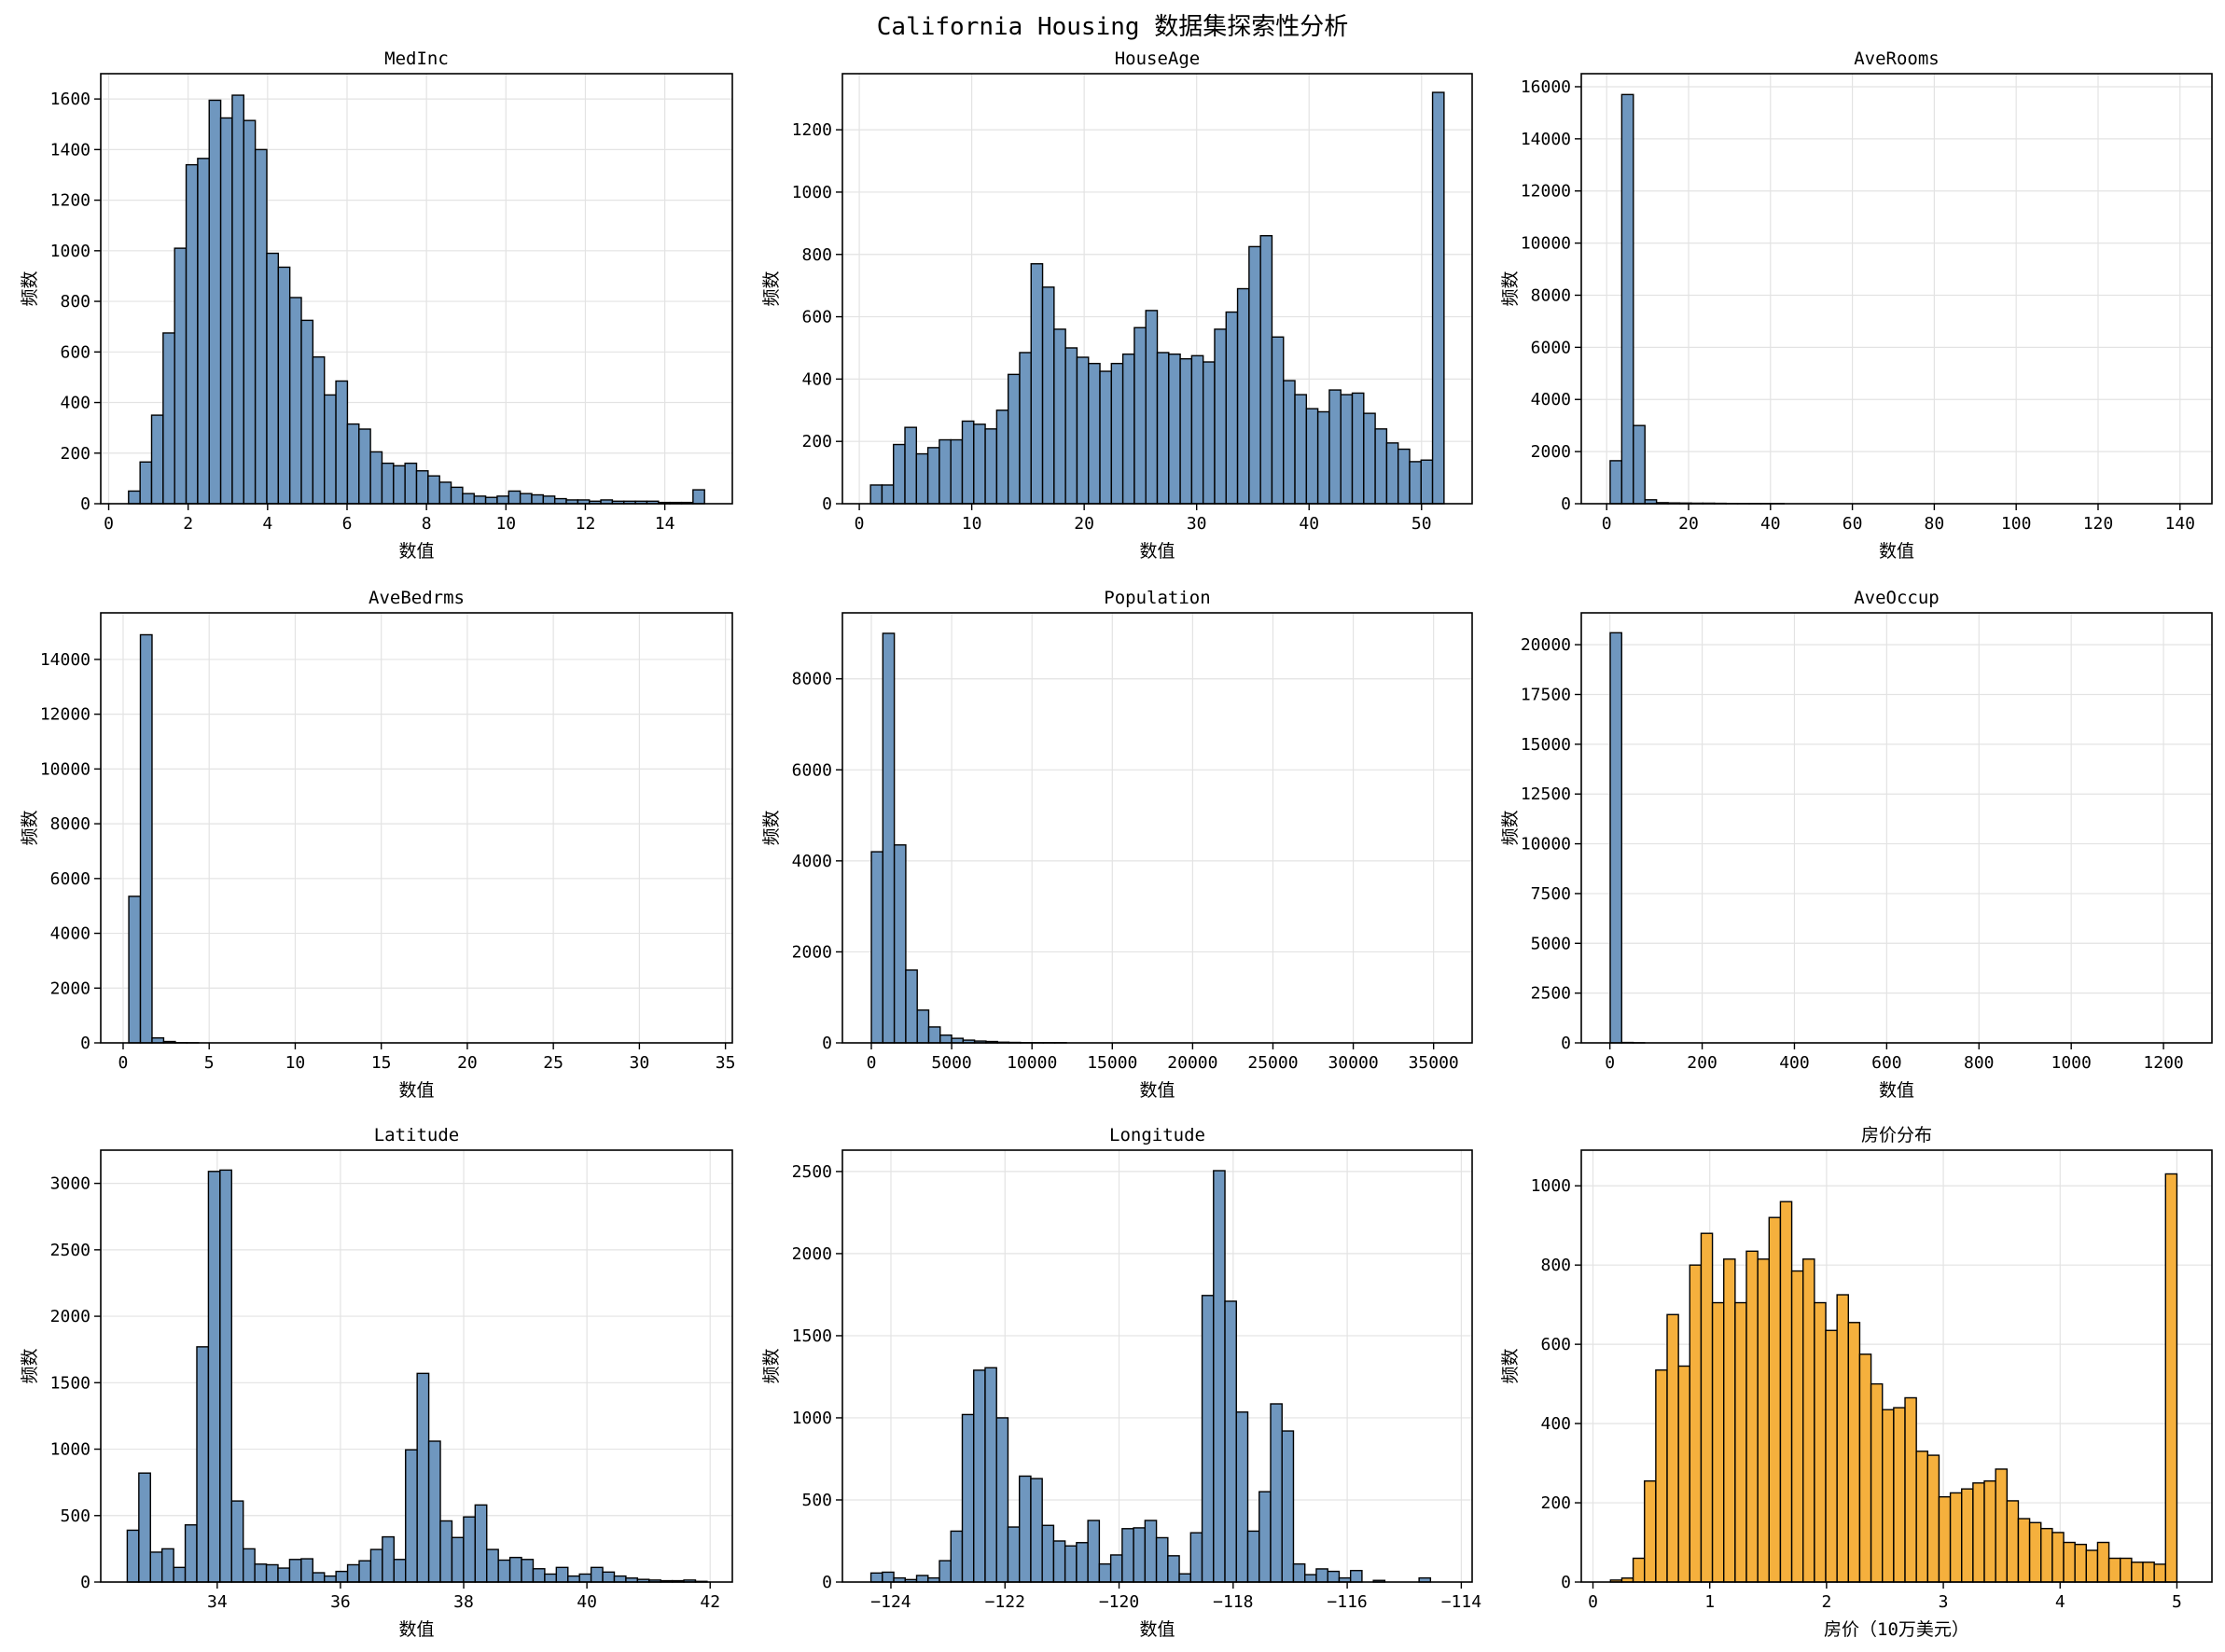 Image resolution: width=2225 pixels, height=1652 pixels. Describe the element at coordinates (812, 1336) in the screenshot. I see `y-tick-label: 1500` at that location.